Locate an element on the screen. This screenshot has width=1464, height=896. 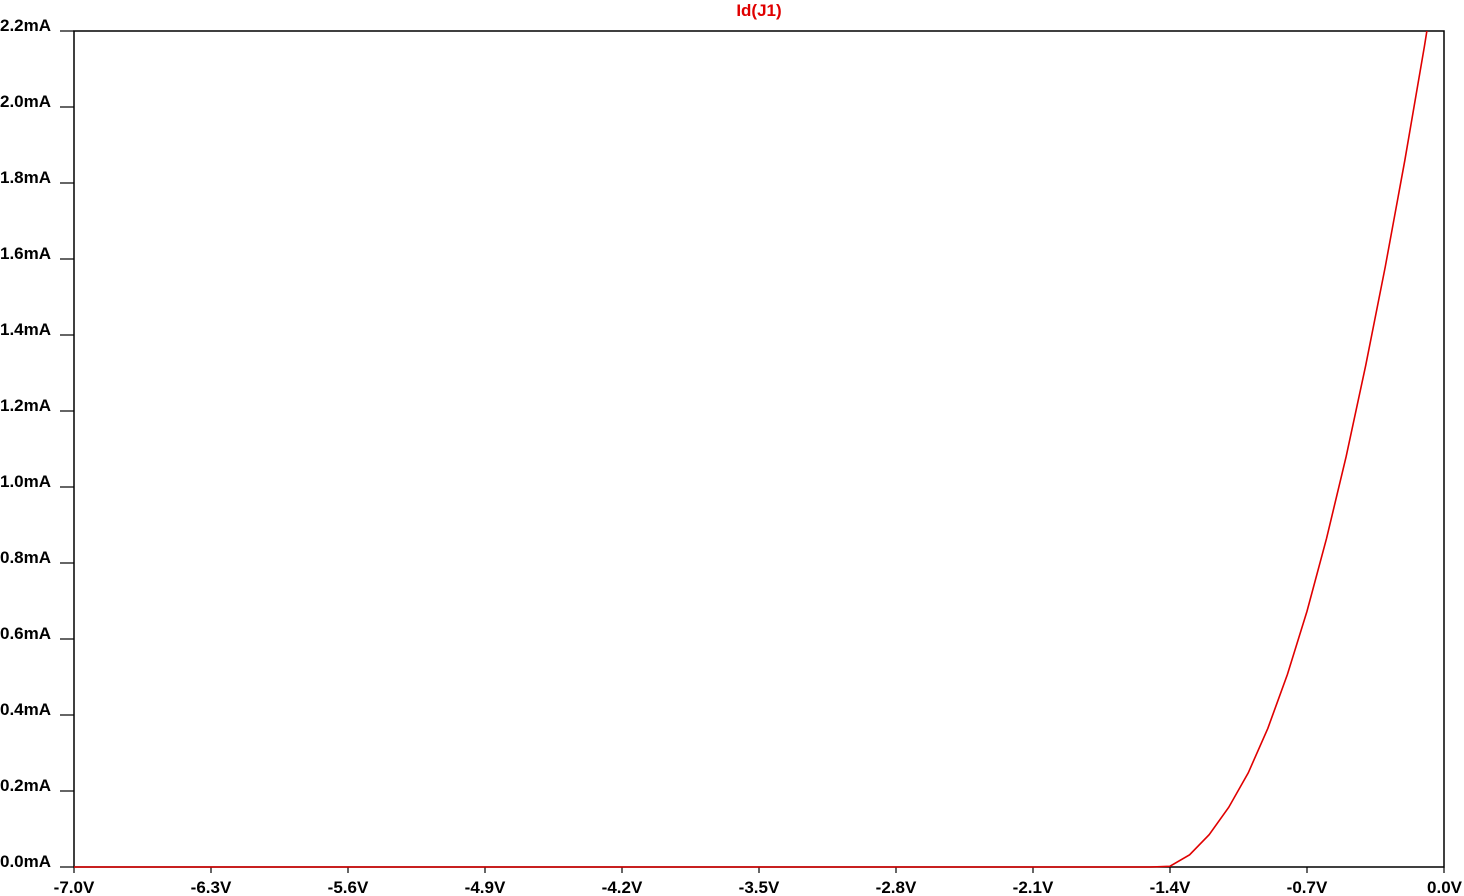
x-tick-label: -1.4V is located at coordinates (1170, 887).